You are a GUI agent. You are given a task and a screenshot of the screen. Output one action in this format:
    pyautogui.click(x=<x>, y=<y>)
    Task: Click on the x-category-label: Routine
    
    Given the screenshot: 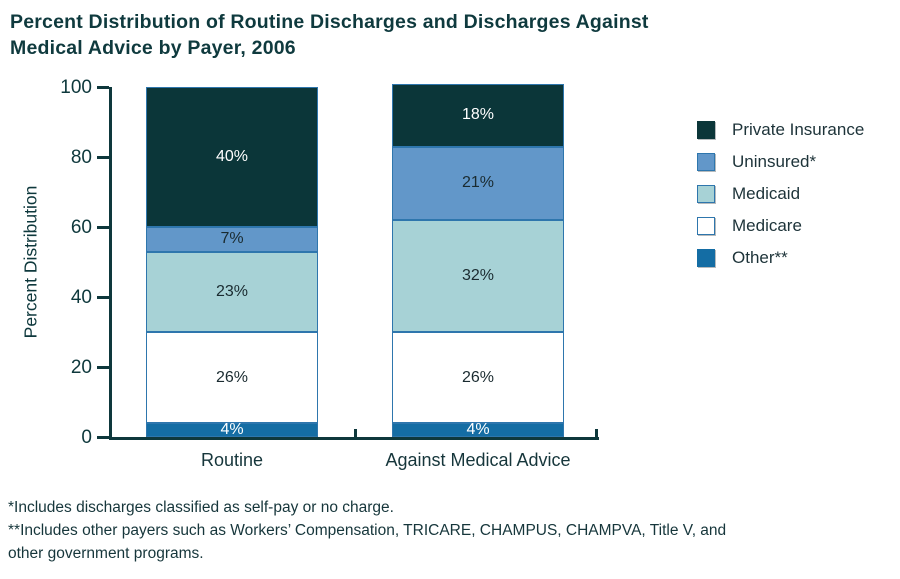 What is the action you would take?
    pyautogui.click(x=232, y=460)
    